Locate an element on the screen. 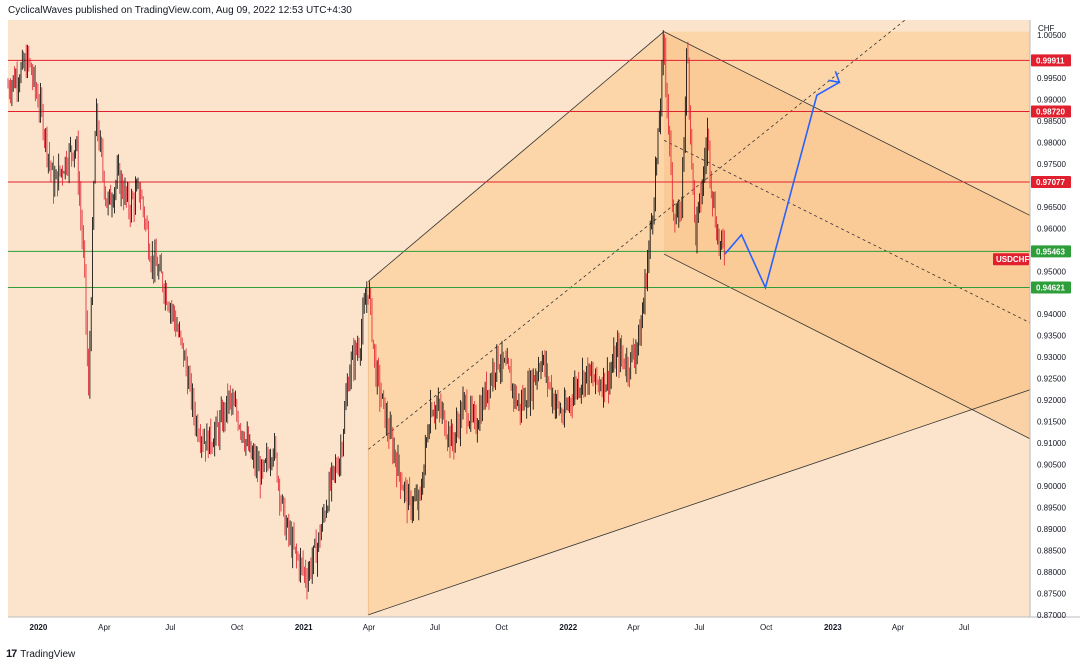  time-tick-label: 2023 is located at coordinates (833, 627).